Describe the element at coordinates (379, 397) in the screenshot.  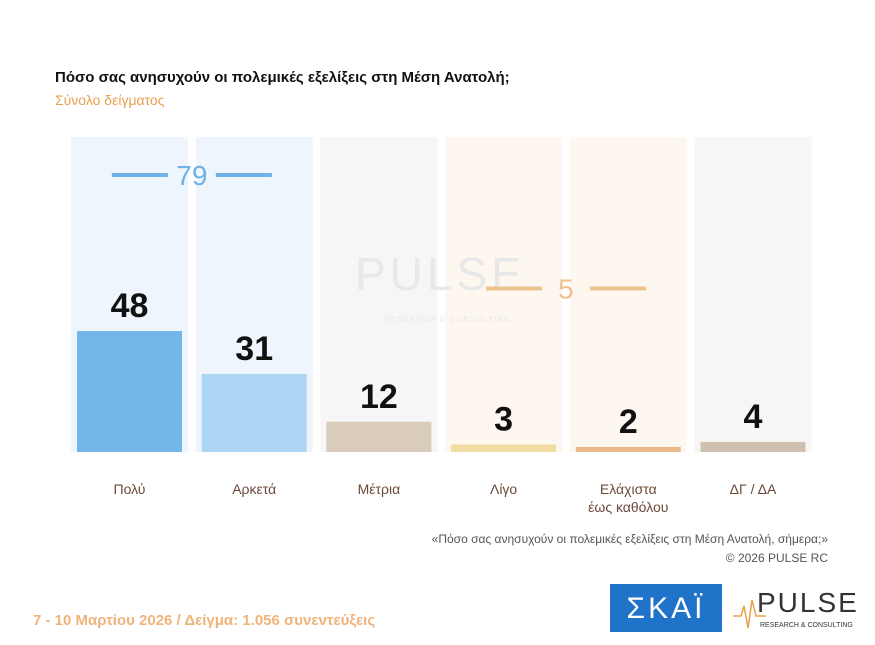
I see `value-label: 12` at that location.